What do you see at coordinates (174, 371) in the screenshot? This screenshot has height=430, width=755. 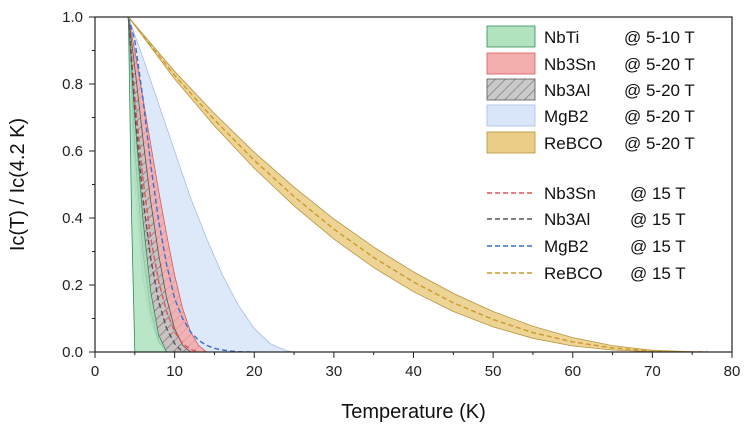 I see `x-tick-label: 10` at bounding box center [174, 371].